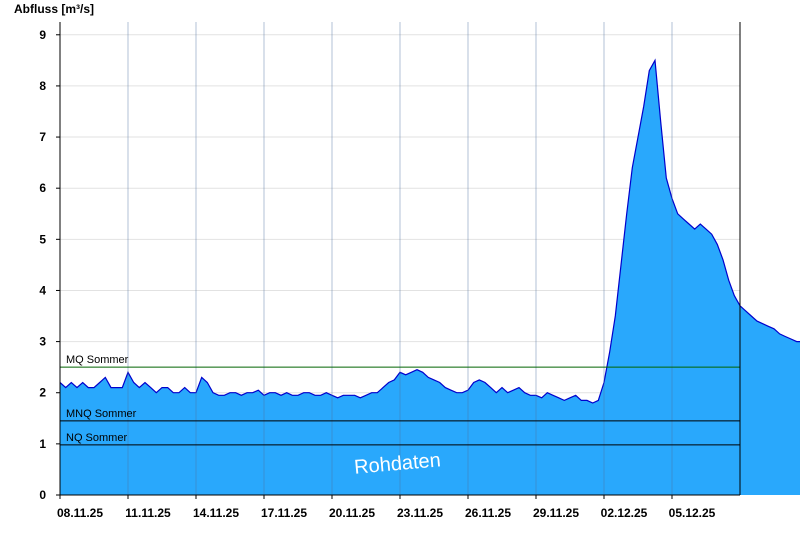 Image resolution: width=800 pixels, height=555 pixels. What do you see at coordinates (216, 513) in the screenshot?
I see `x-tick-label: 14.11.25` at bounding box center [216, 513].